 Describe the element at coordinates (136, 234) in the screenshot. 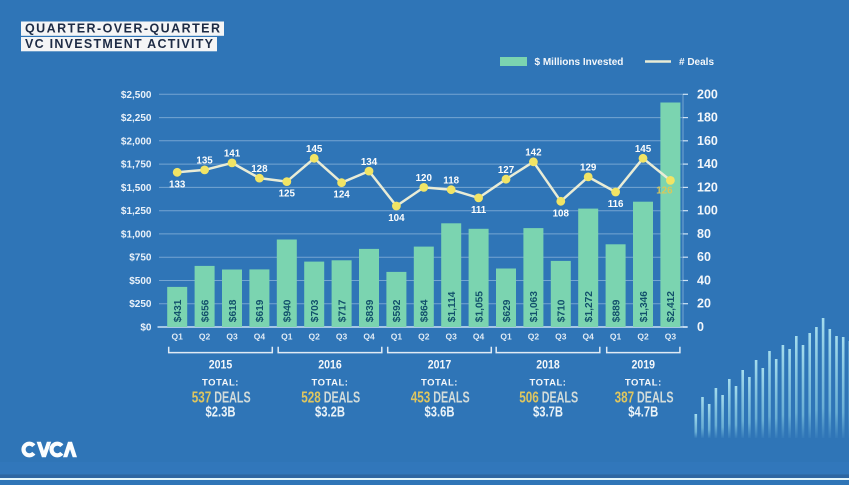

I see `svg-text: $1,000` at that location.